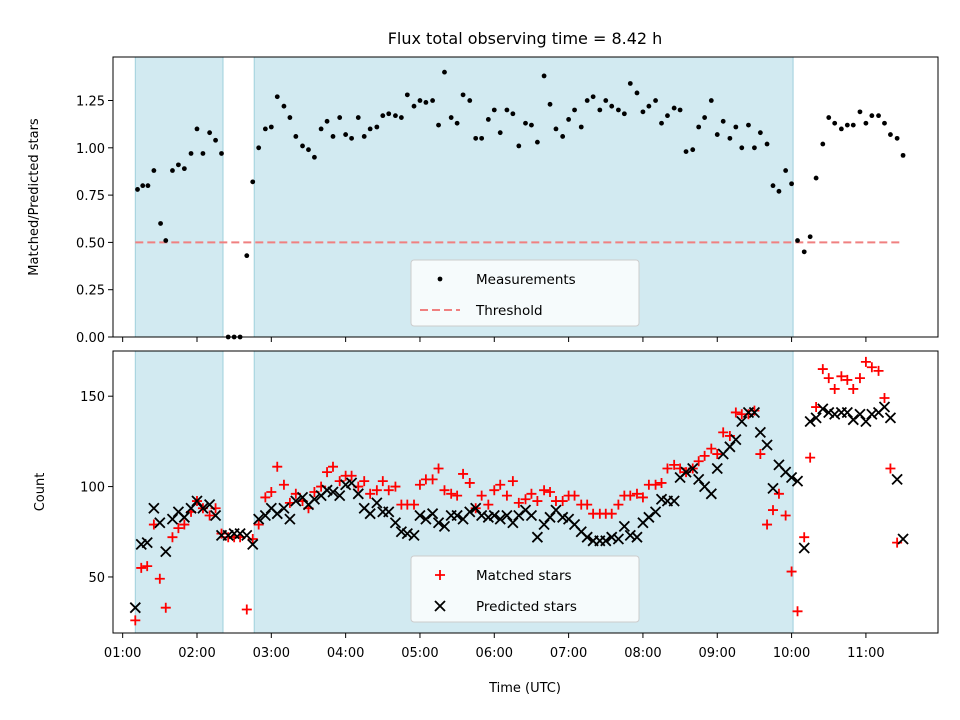 The width and height of the screenshot is (960, 720). I want to click on x-axis-label: Time (UTC), so click(524, 688).